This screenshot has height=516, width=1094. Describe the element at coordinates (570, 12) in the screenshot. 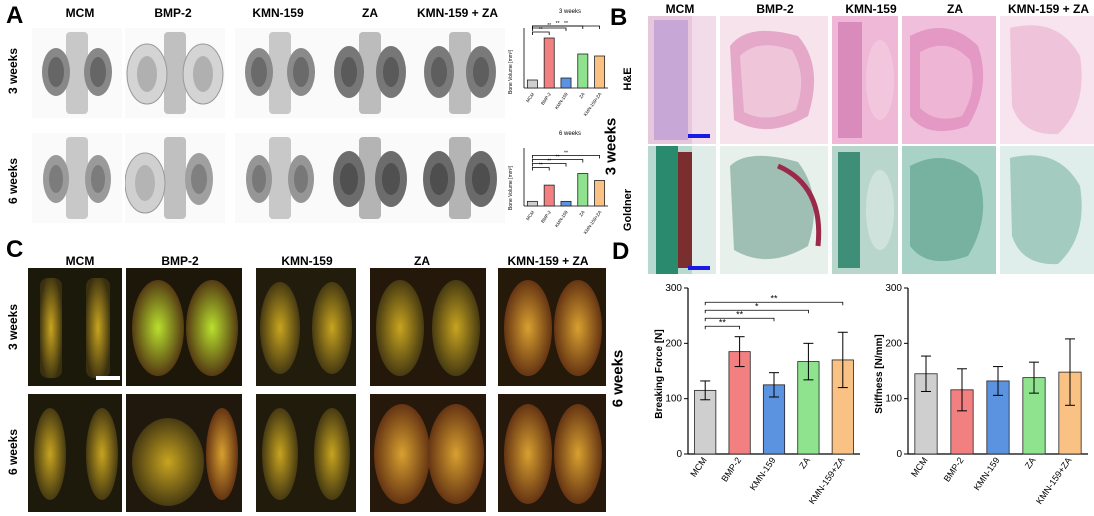

I see `chart-a3-title: 3 weeks` at that location.